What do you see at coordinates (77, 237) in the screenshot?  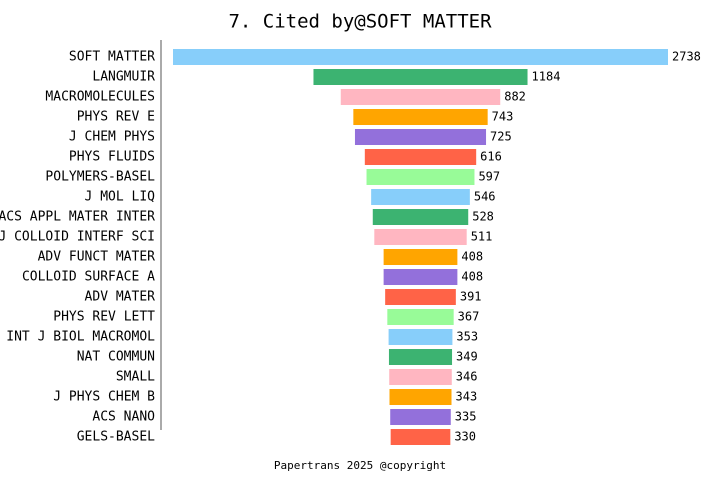 I see `y-tick-label: J COLLOID INTERF SCI` at bounding box center [77, 237].